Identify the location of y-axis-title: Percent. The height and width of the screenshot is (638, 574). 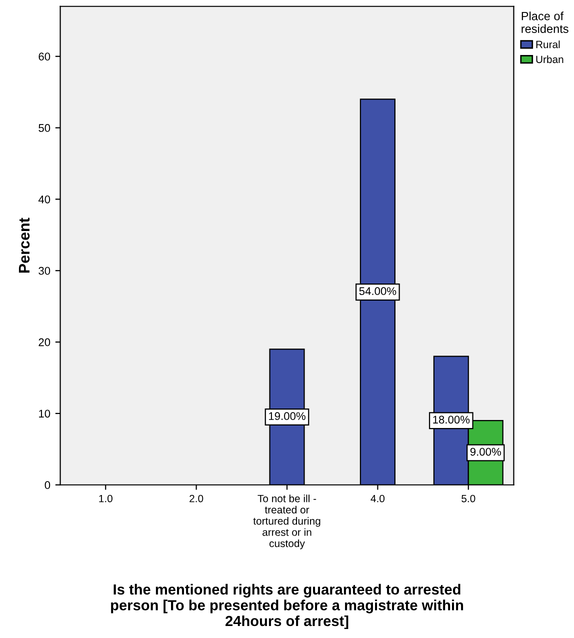
(24, 245).